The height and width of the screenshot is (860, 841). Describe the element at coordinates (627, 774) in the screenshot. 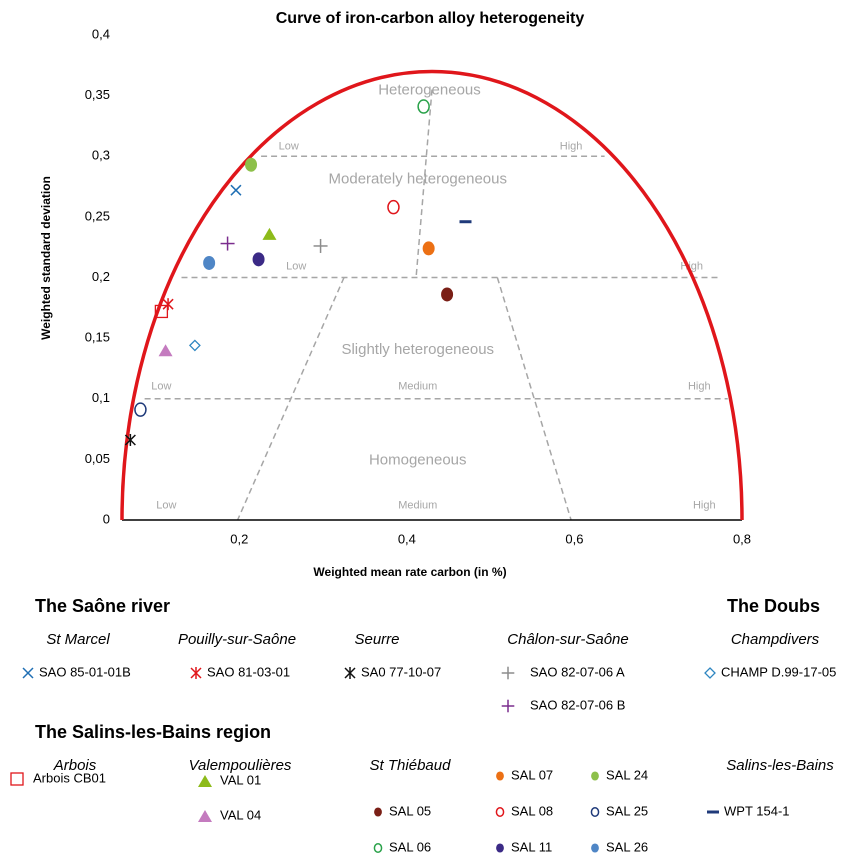

I see `legend-label: SAL 24` at that location.